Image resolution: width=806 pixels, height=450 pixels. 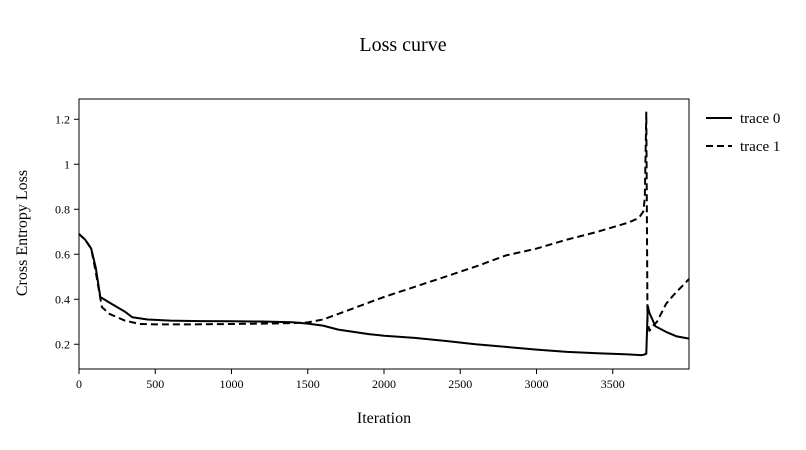 I want to click on x-axis-label: Iteration, so click(x=384, y=418).